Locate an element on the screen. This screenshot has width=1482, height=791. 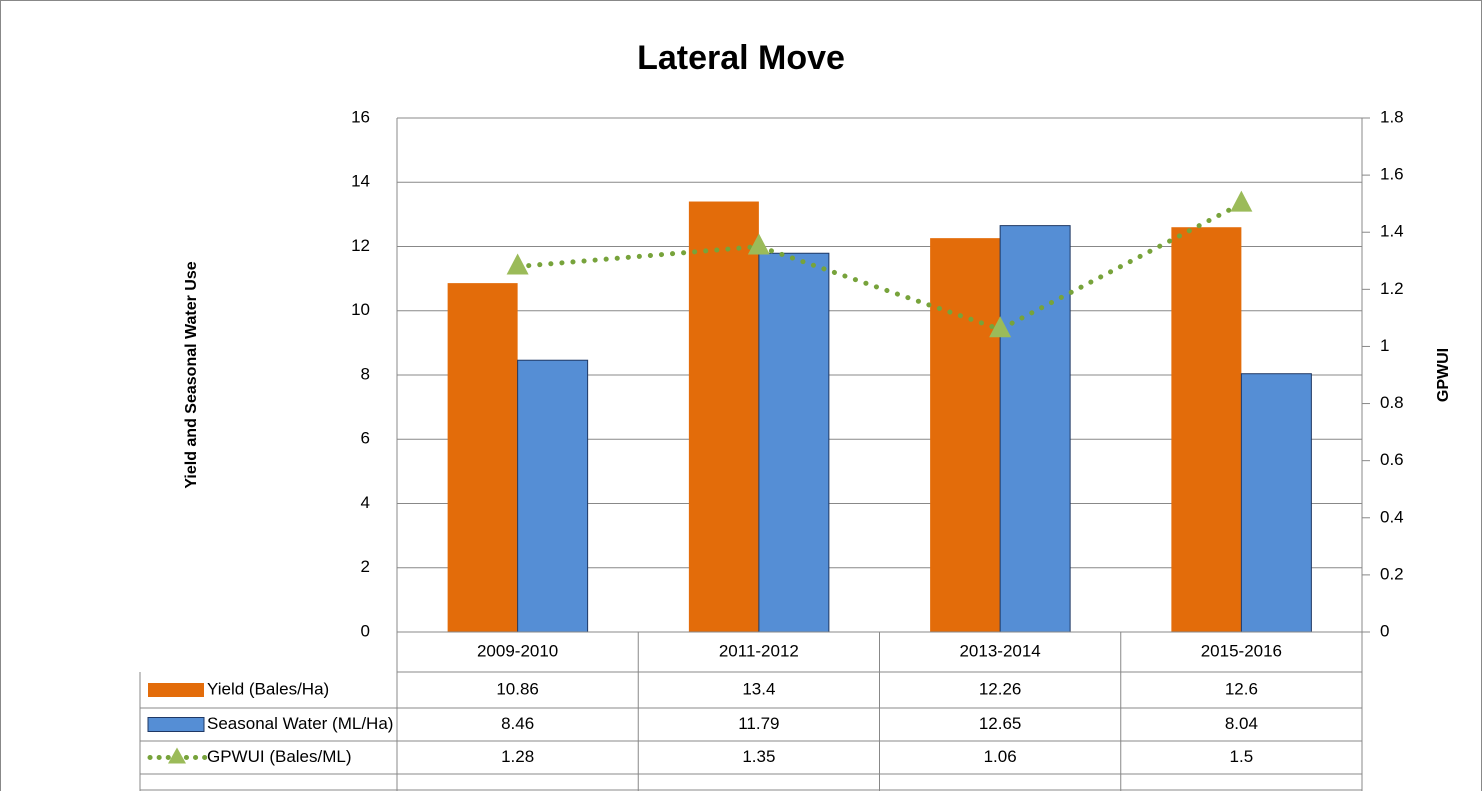
y2-axis-title: GPWUI is located at coordinates (1443, 375).